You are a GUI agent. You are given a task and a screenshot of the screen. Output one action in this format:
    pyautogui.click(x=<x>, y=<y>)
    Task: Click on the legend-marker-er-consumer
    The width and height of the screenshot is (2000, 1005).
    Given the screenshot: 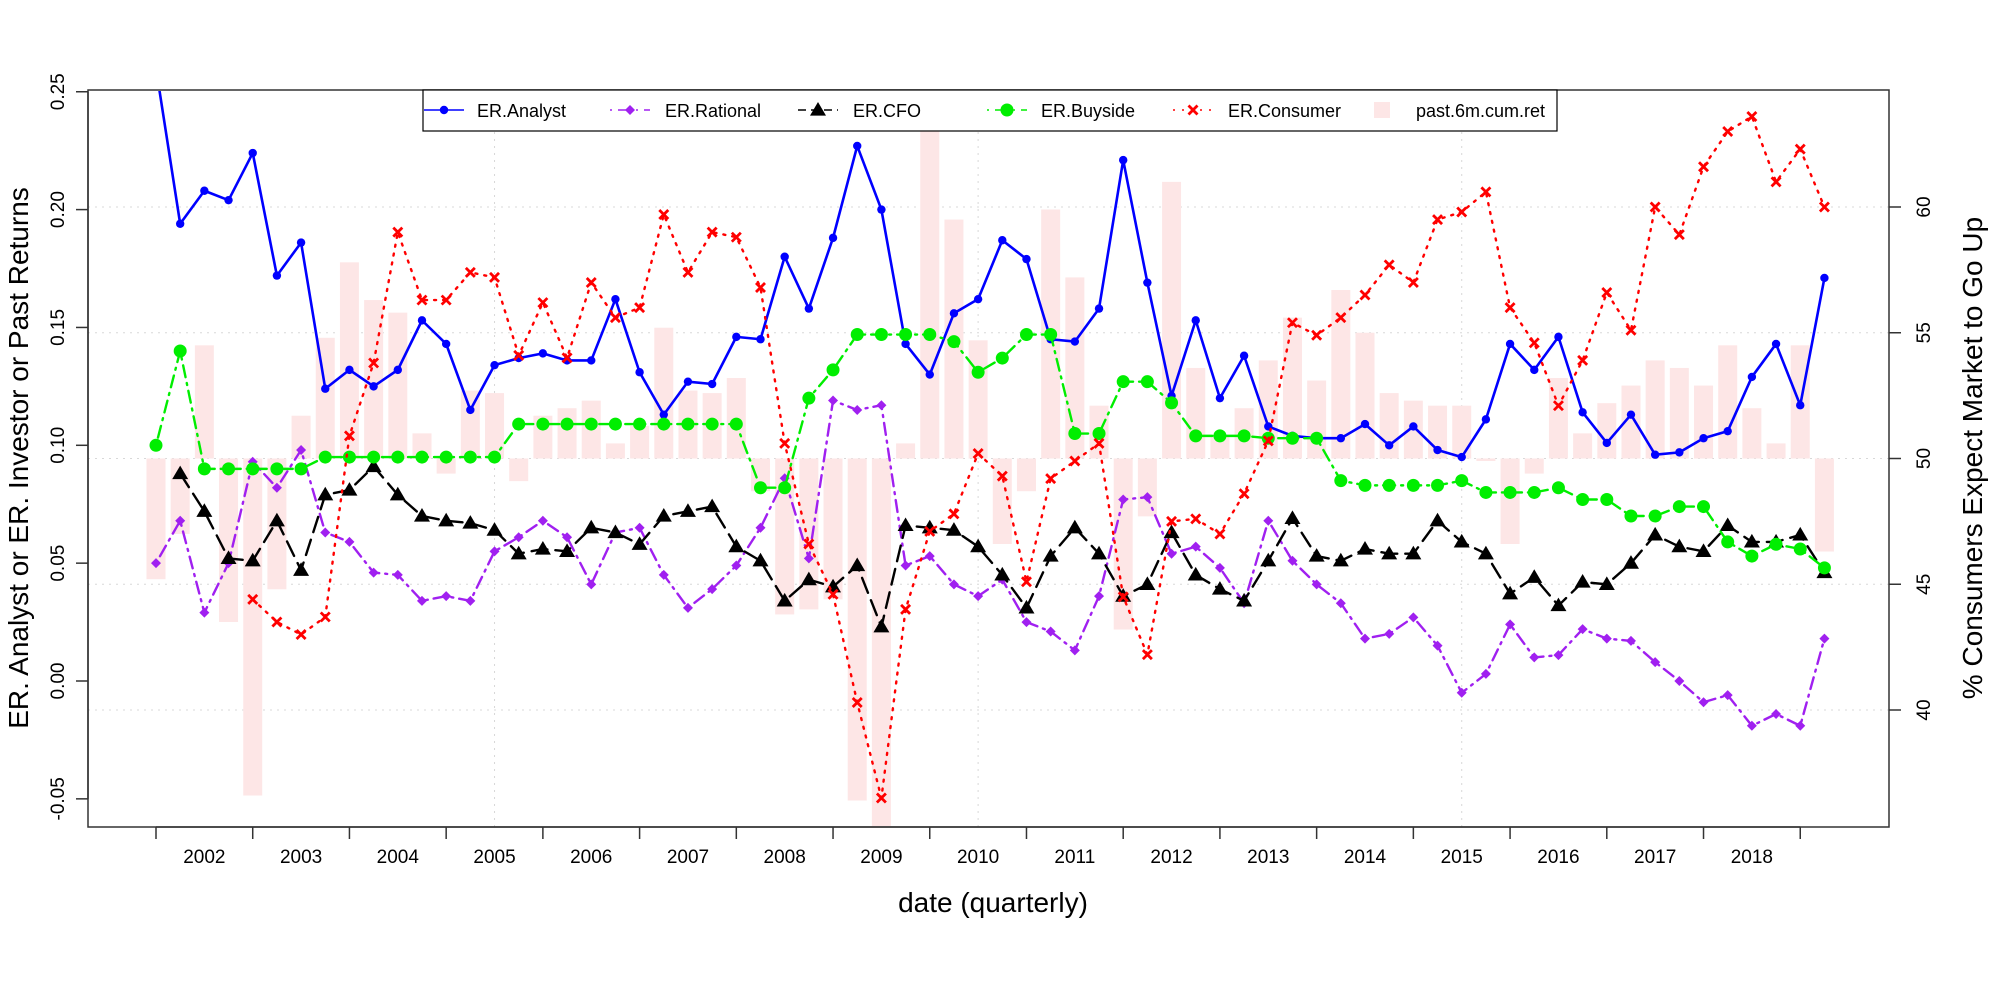 What is the action you would take?
    pyautogui.click(x=1193, y=110)
    